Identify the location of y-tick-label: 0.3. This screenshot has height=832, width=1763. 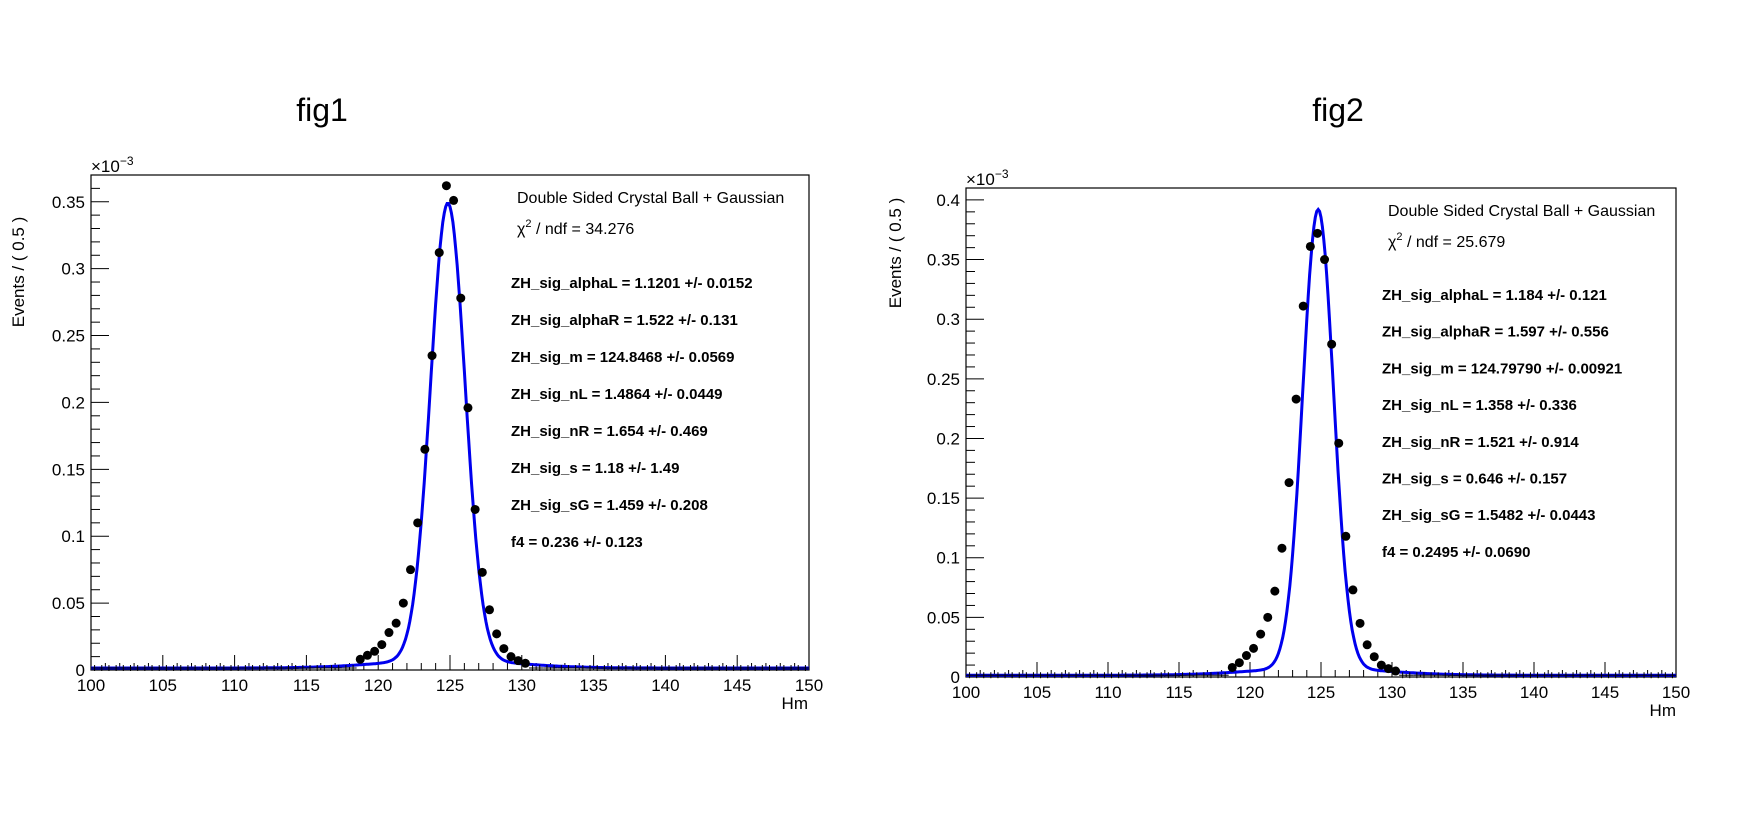
(73, 269).